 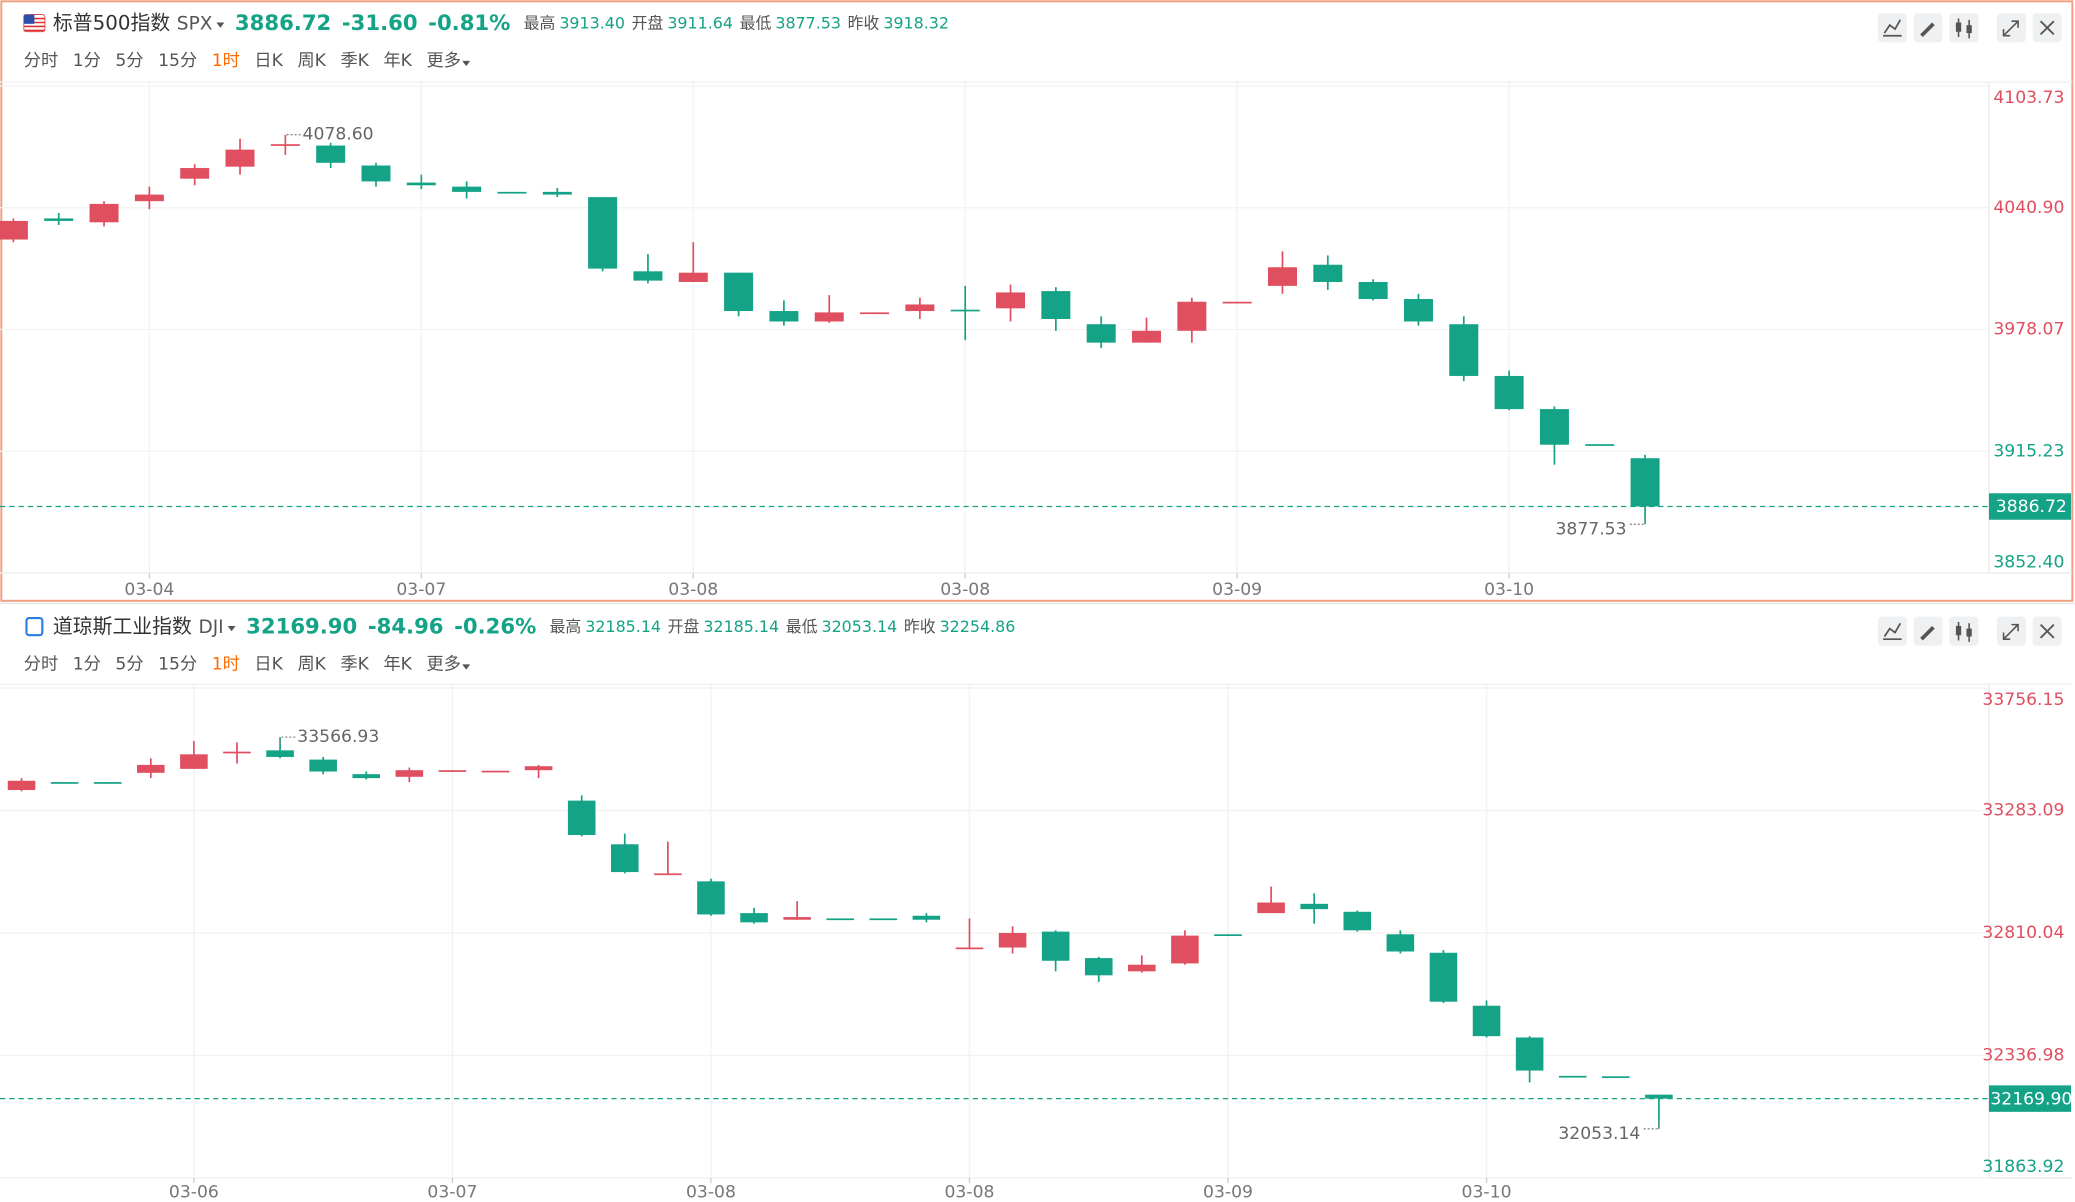 I want to click on y-tick-label: 4103.73, so click(x=2028, y=98).